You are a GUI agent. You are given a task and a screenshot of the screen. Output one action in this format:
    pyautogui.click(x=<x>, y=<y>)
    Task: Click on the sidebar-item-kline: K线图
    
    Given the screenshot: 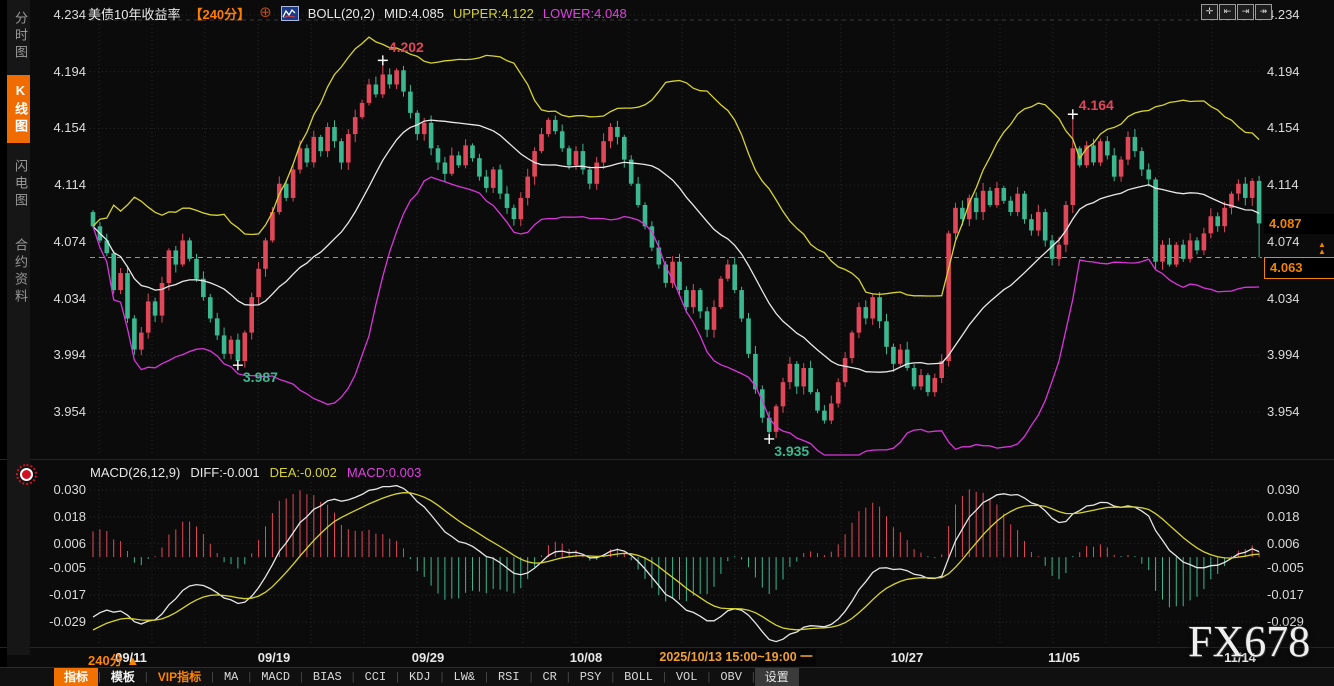 What is the action you would take?
    pyautogui.click(x=18, y=109)
    